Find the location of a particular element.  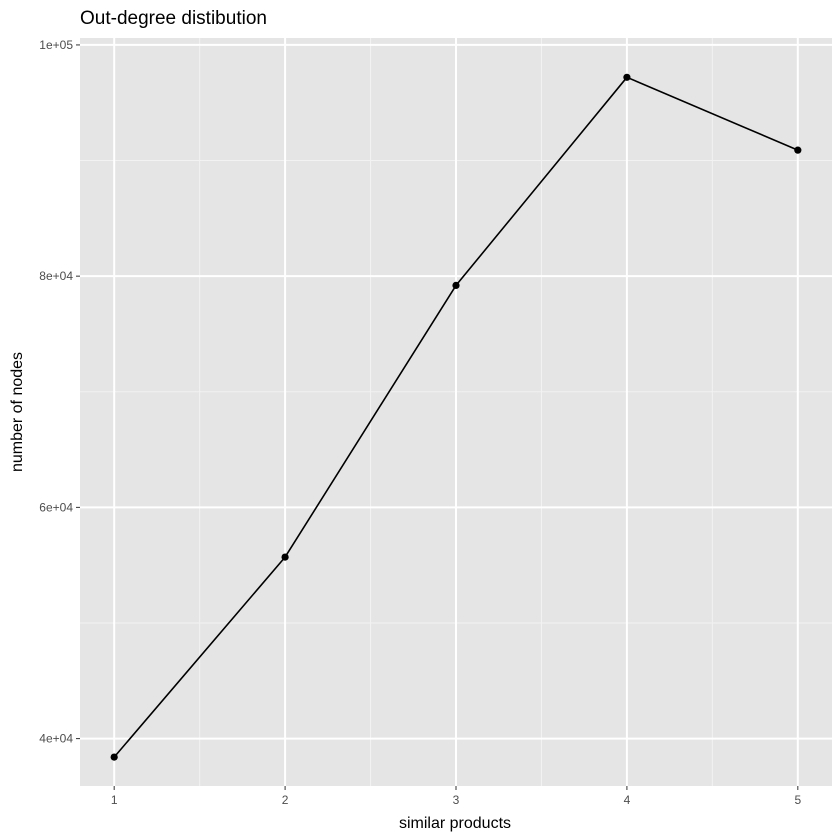

x-tick-label: 5 is located at coordinates (797, 800).